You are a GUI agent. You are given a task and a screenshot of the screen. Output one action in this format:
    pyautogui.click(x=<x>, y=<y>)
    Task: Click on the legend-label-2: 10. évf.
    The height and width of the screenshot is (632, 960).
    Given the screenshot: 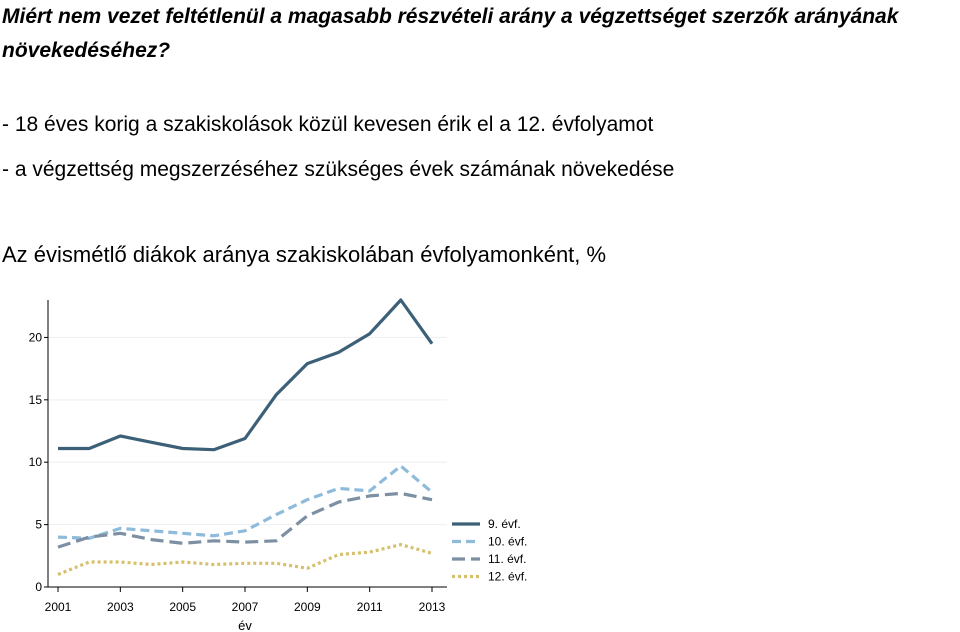 What is the action you would take?
    pyautogui.click(x=507, y=542)
    